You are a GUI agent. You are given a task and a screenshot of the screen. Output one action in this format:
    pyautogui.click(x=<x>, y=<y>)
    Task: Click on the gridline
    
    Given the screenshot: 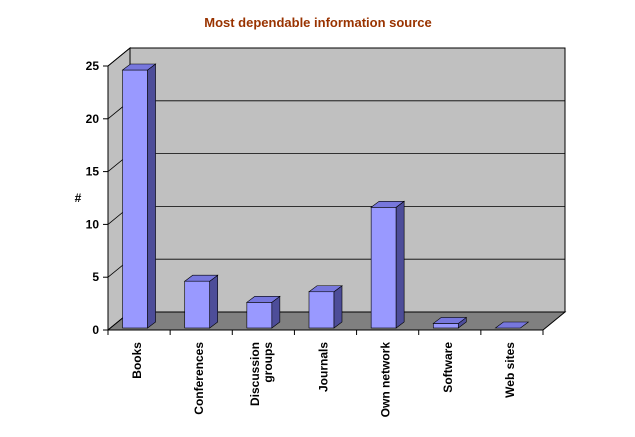 What is the action you would take?
    pyautogui.click(x=336, y=57)
    